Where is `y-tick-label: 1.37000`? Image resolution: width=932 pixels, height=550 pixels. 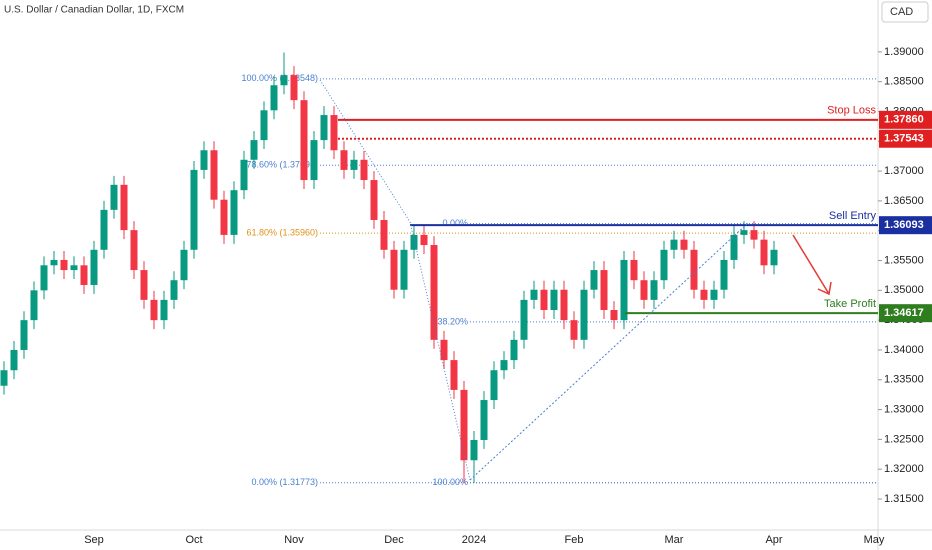 y-tick-label: 1.37000 is located at coordinates (904, 171).